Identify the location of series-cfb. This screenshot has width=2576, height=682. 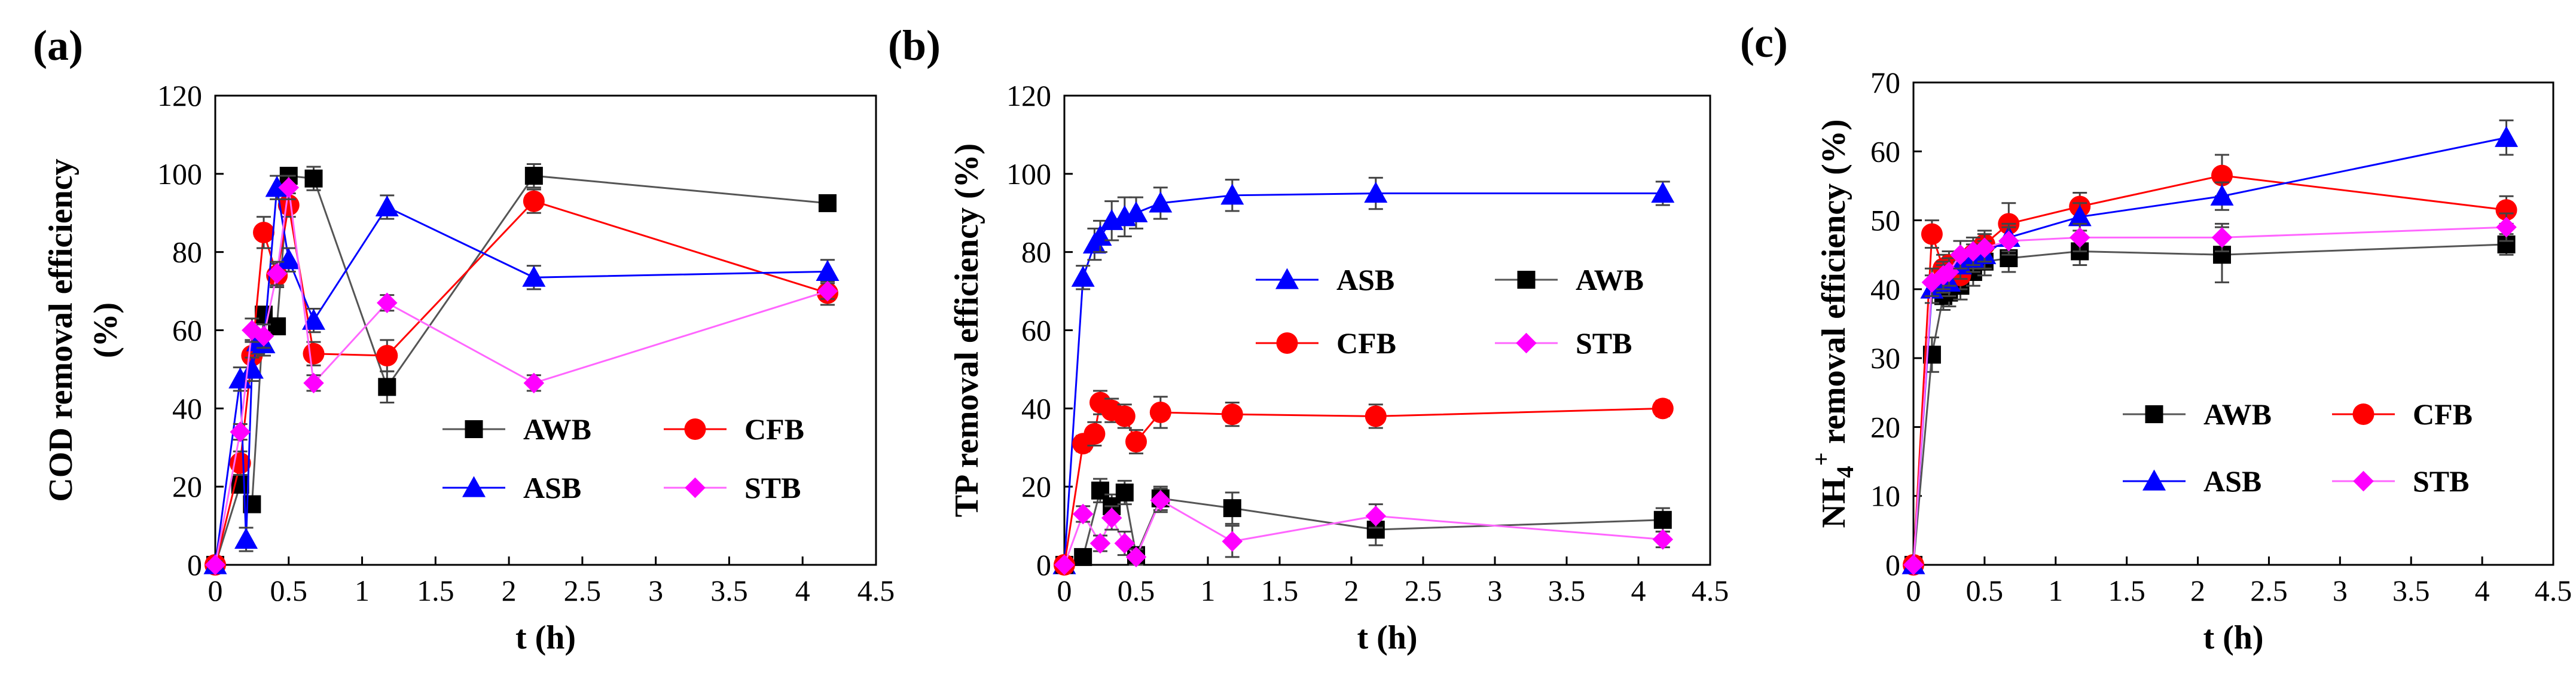
(1364, 483).